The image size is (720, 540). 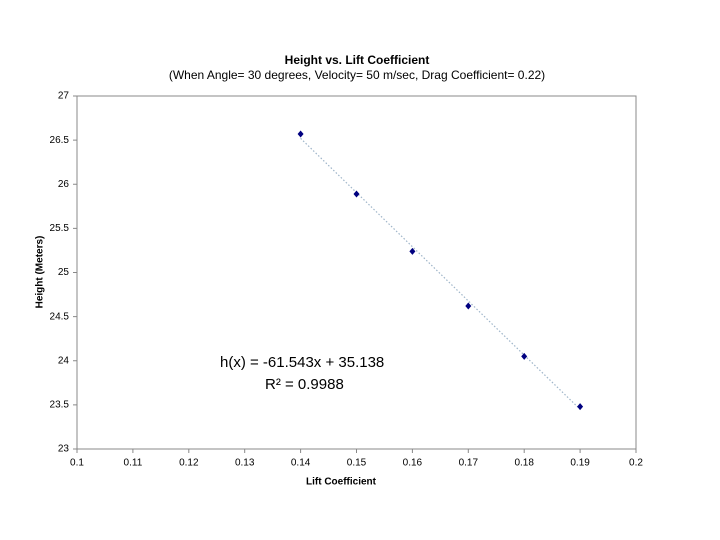 I want to click on y-tick-label: 25.5, so click(x=60, y=228).